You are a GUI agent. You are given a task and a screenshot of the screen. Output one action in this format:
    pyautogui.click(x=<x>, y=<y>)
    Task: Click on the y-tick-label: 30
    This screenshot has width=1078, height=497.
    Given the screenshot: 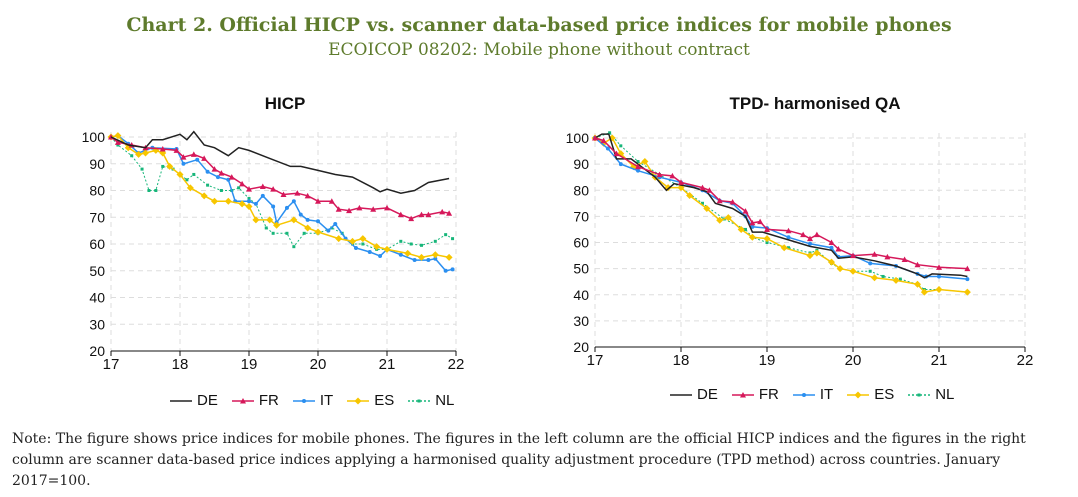 What is the action you would take?
    pyautogui.click(x=97, y=324)
    